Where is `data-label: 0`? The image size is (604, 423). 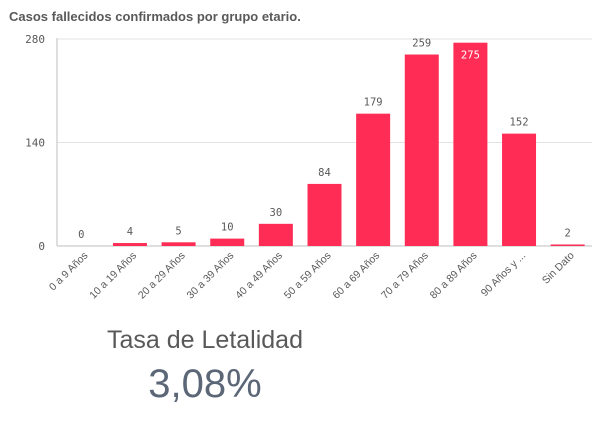 data-label: 0 is located at coordinates (81, 235).